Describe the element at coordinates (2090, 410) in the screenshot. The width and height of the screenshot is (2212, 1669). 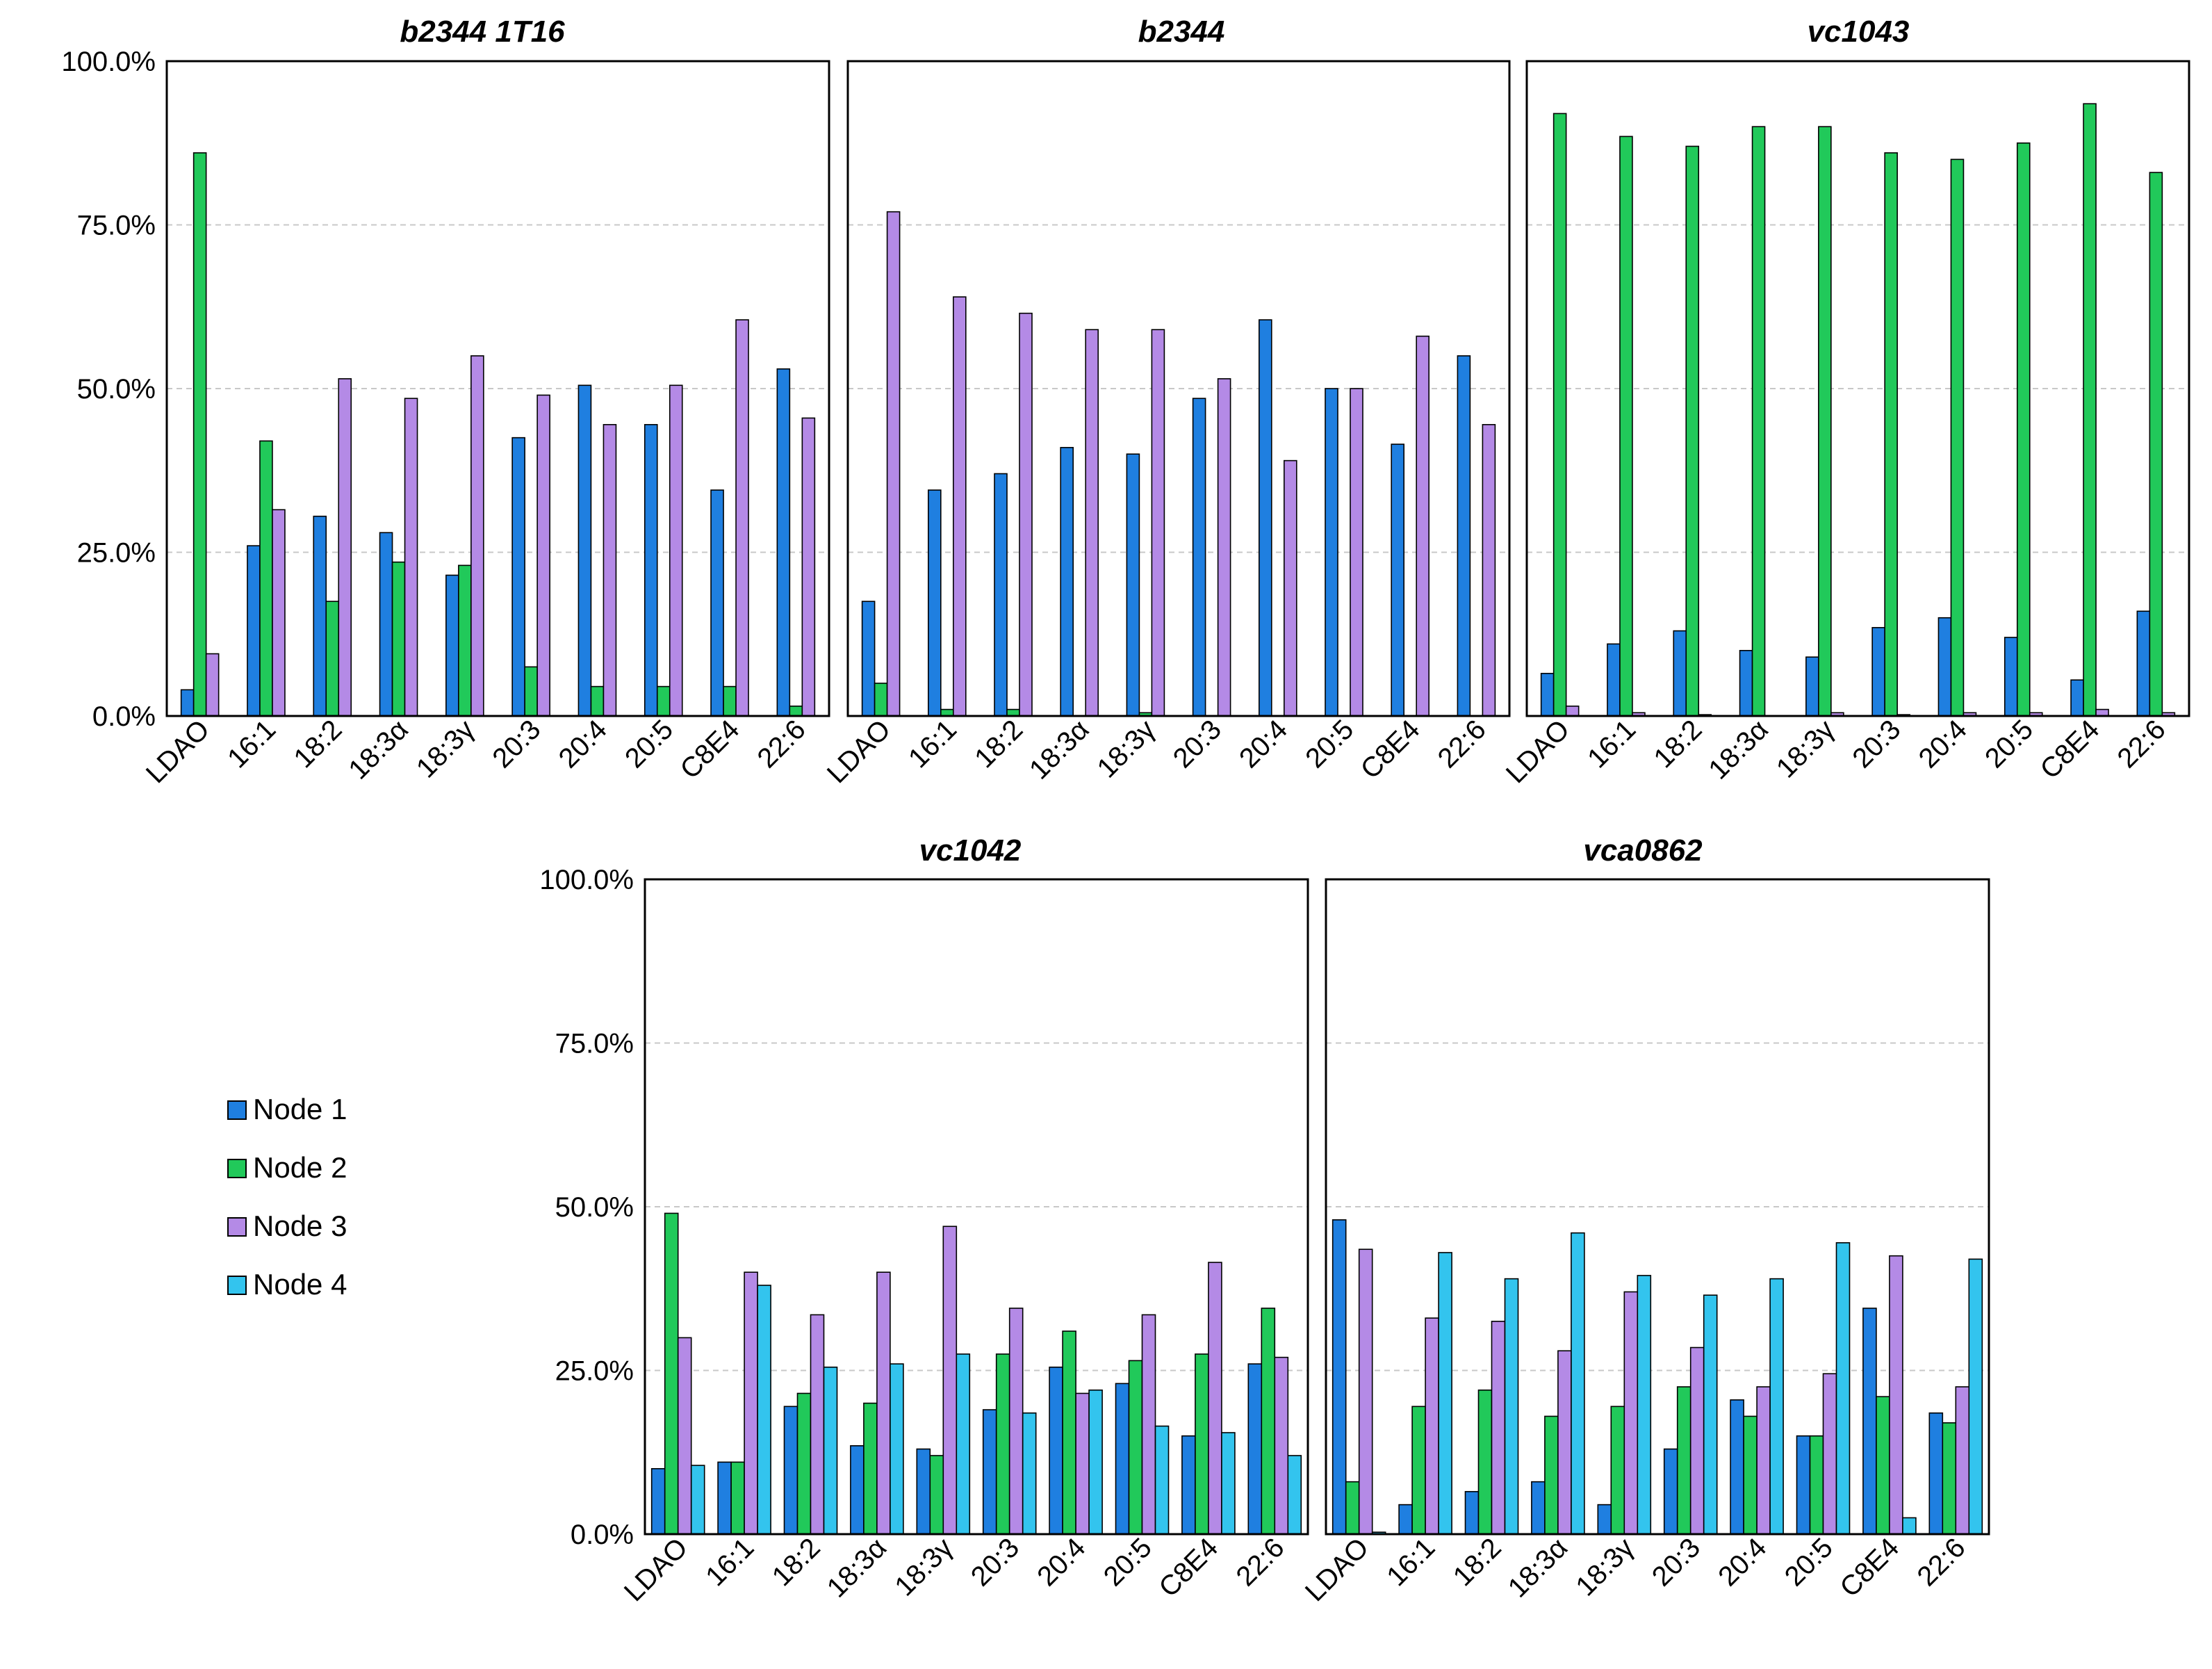
I see `bar-node-2-c8e4` at that location.